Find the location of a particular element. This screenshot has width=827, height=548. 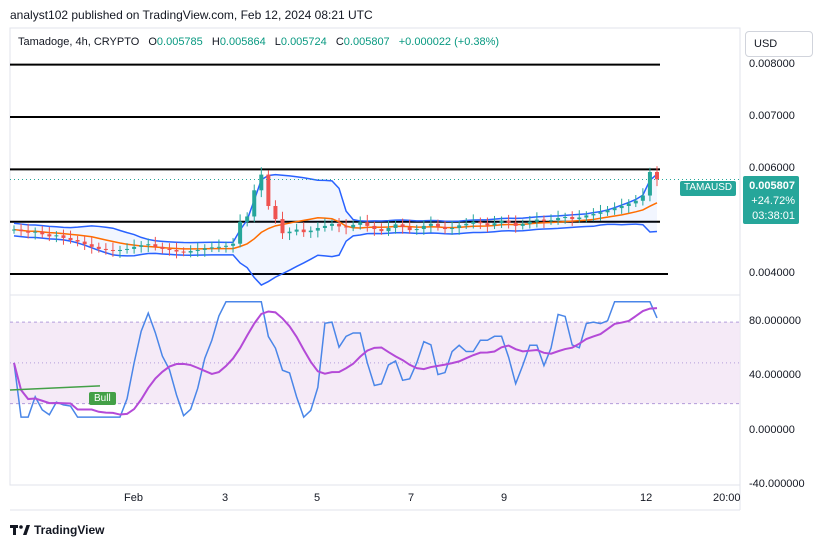

open-value: 0.005785 is located at coordinates (179, 42).